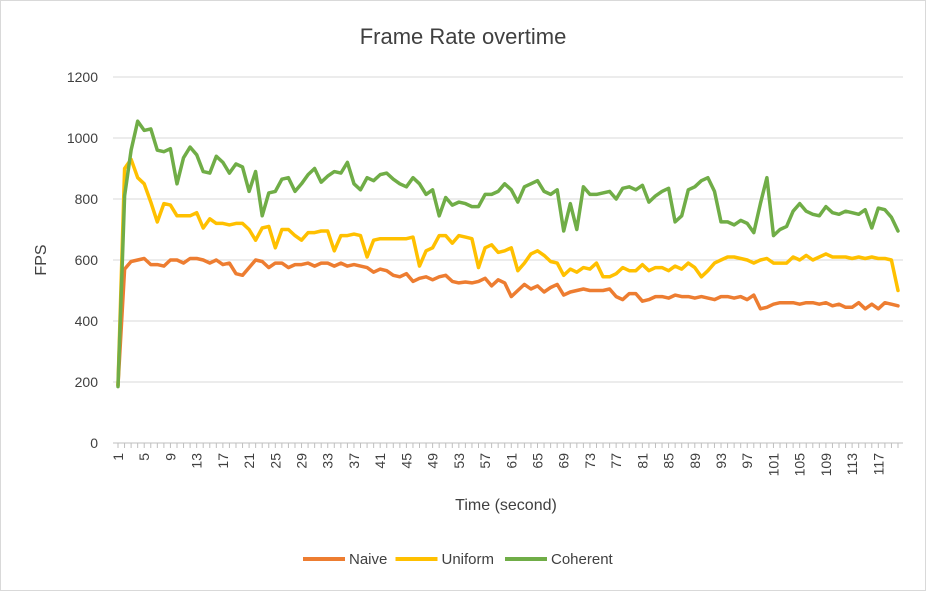  Describe the element at coordinates (354, 461) in the screenshot. I see `x-tick-label: 37` at that location.